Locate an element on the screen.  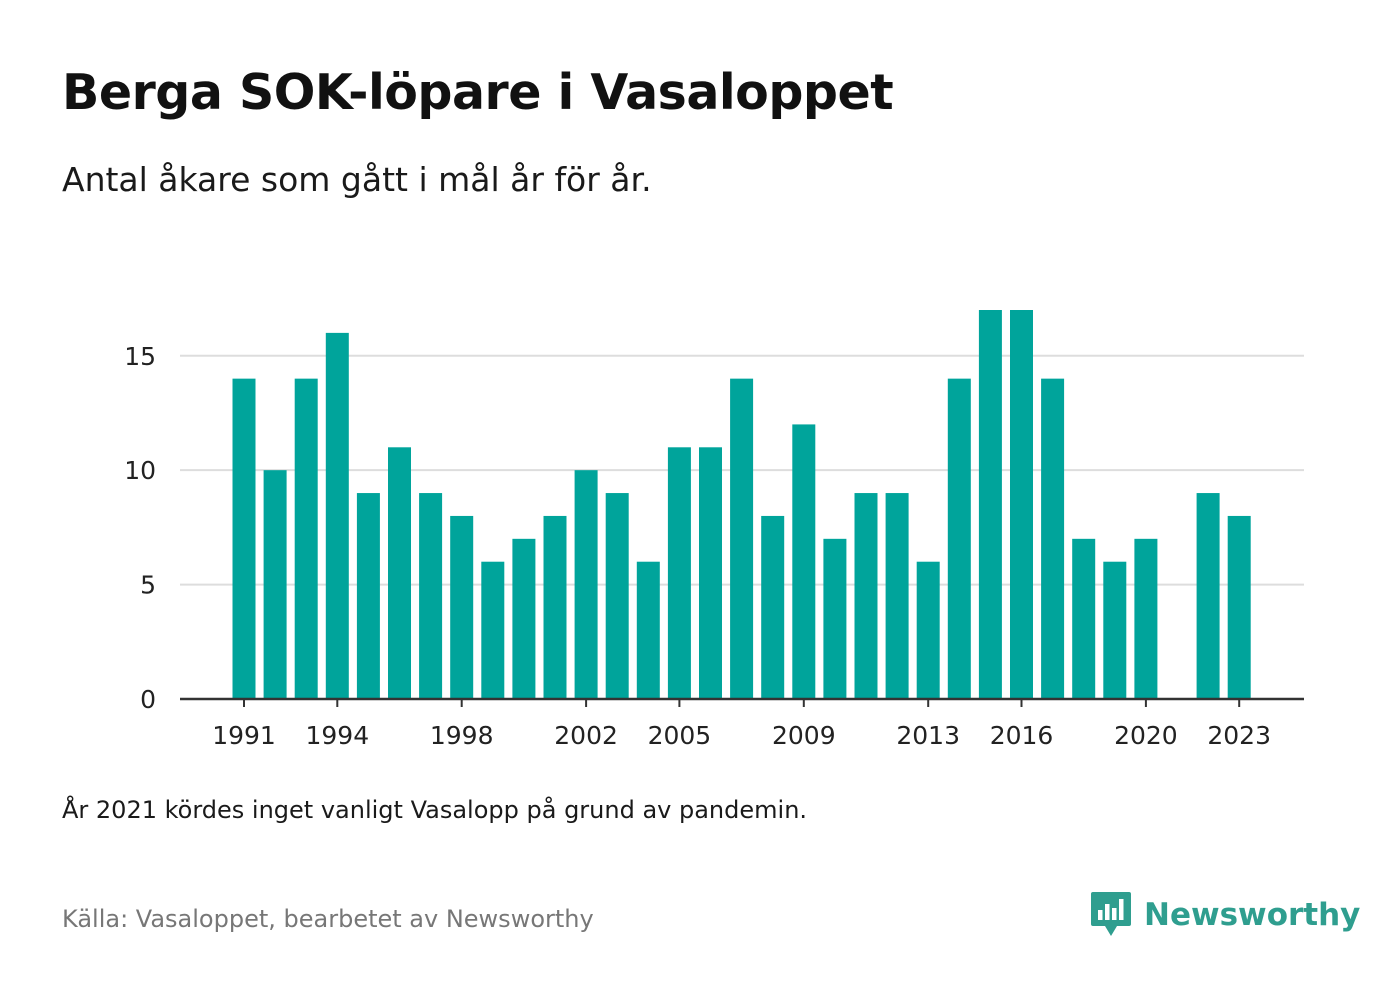
bar-1999 is located at coordinates (493, 630).